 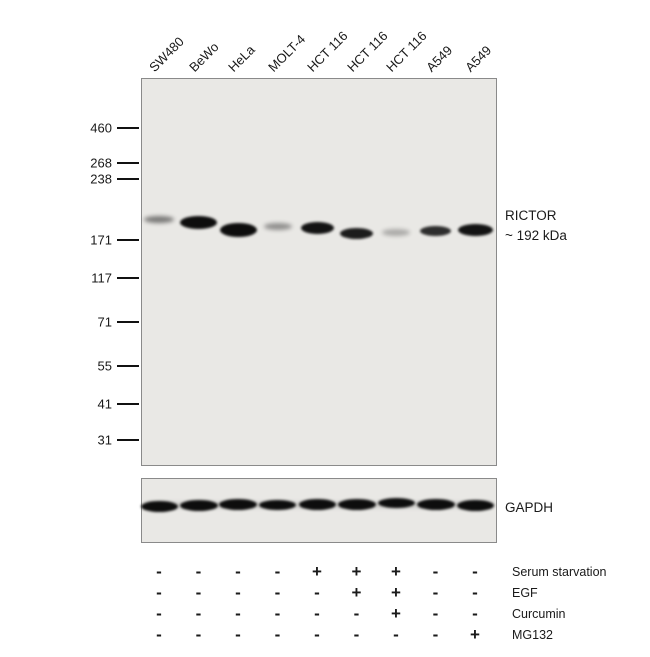 What do you see at coordinates (101, 278) in the screenshot?
I see `mw-marker-label: 117` at bounding box center [101, 278].